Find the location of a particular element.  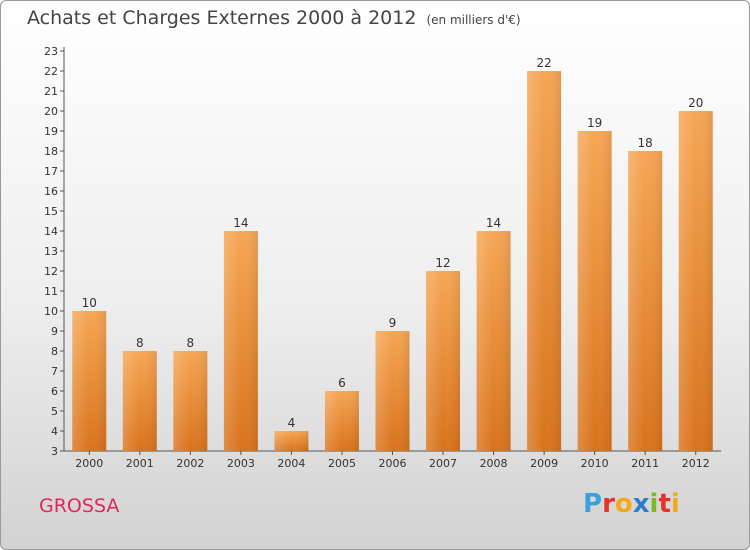

x-tick-label: 2006 is located at coordinates (393, 463).